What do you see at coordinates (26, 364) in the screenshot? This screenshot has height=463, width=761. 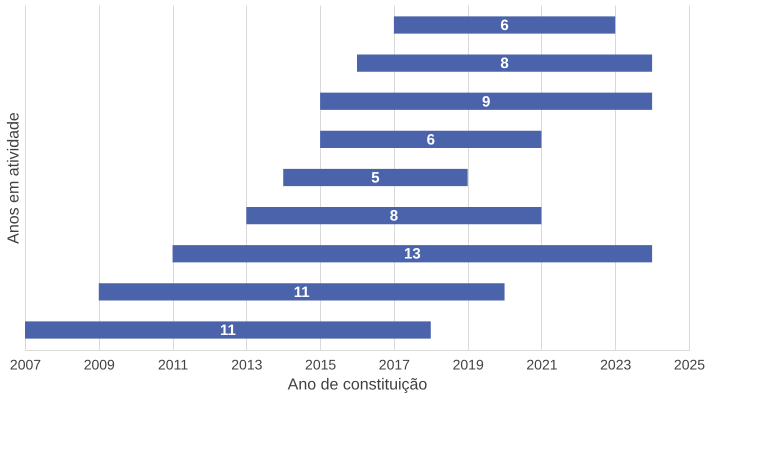 I see `x-tick-label: 2007` at bounding box center [26, 364].